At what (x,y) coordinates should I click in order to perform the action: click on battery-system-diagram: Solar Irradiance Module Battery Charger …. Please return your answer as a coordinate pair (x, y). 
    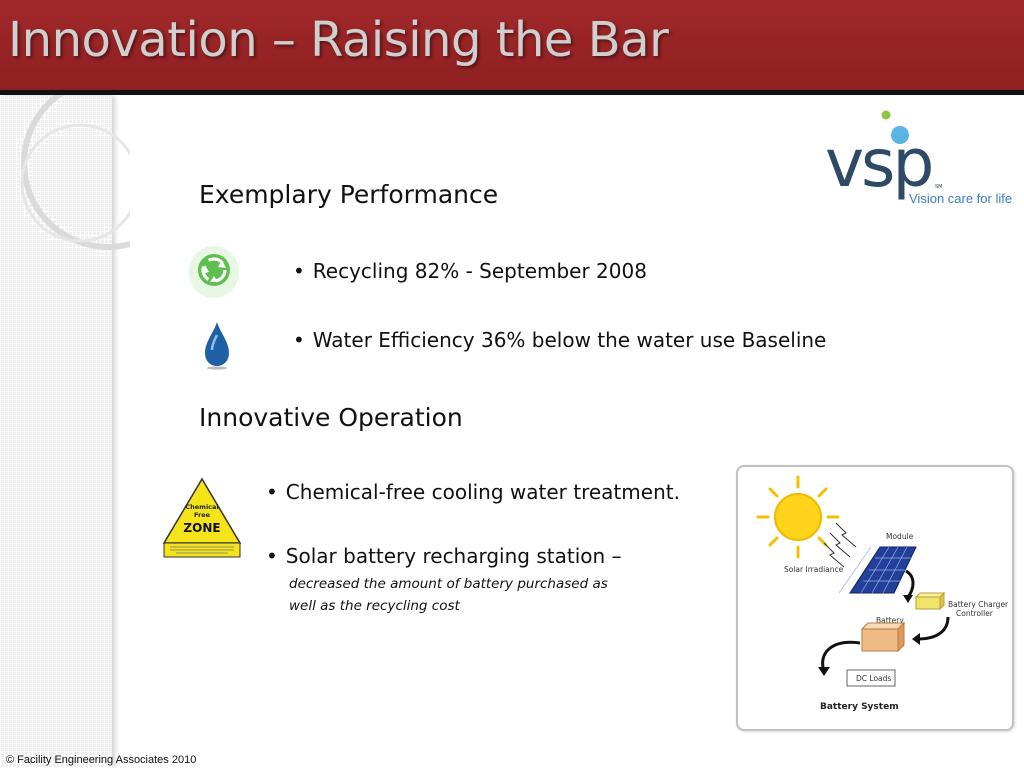
    Looking at the image, I should click on (875, 598).